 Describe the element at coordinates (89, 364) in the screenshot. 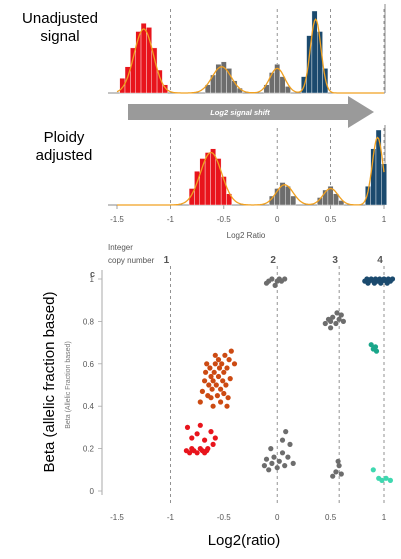

I see `scatter-ytick-label-3: 0.6` at that location.